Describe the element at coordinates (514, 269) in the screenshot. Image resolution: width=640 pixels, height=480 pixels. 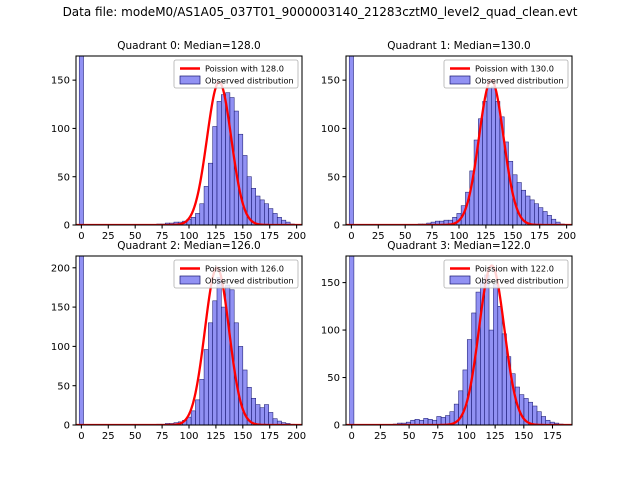
I see `legend-label-poisson: Poission with 122.0` at that location.